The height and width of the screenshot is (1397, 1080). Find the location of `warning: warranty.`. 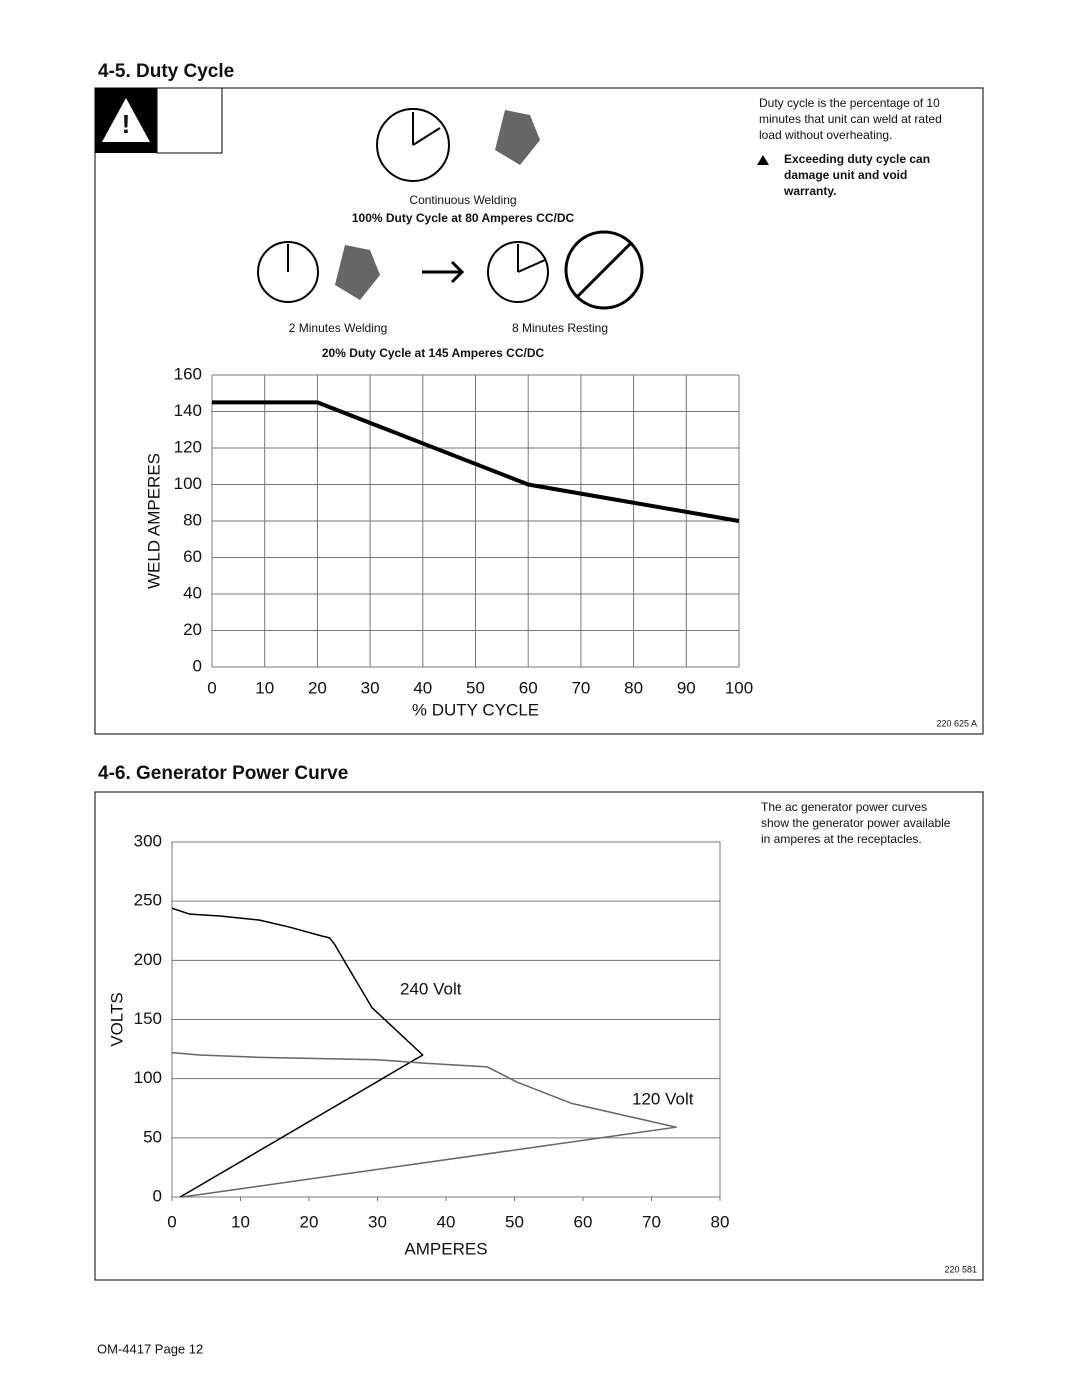

warning: warranty. is located at coordinates (809, 191).